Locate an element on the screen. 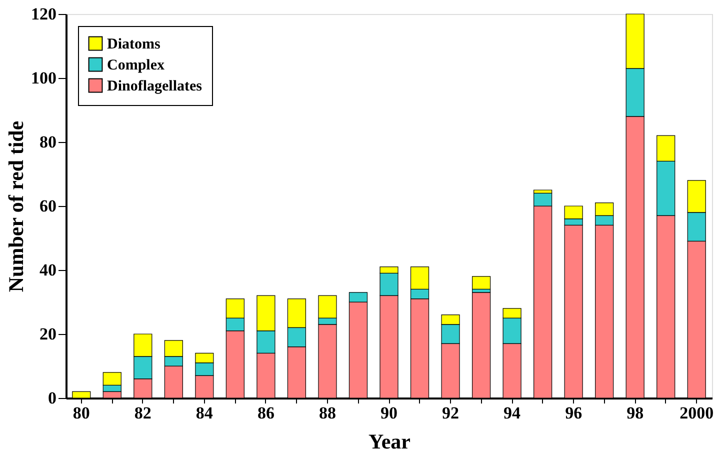  y-tick-label: 60 is located at coordinates (48, 206).